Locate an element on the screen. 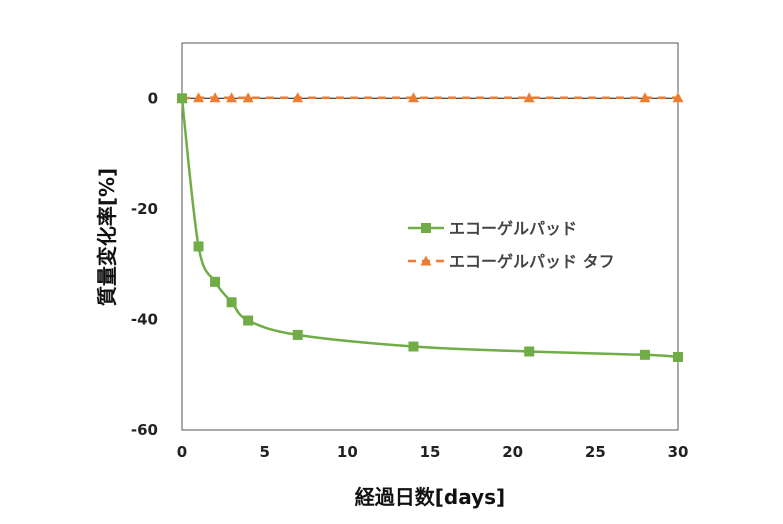 The height and width of the screenshot is (524, 783). x-tick-label: 15 is located at coordinates (430, 452).